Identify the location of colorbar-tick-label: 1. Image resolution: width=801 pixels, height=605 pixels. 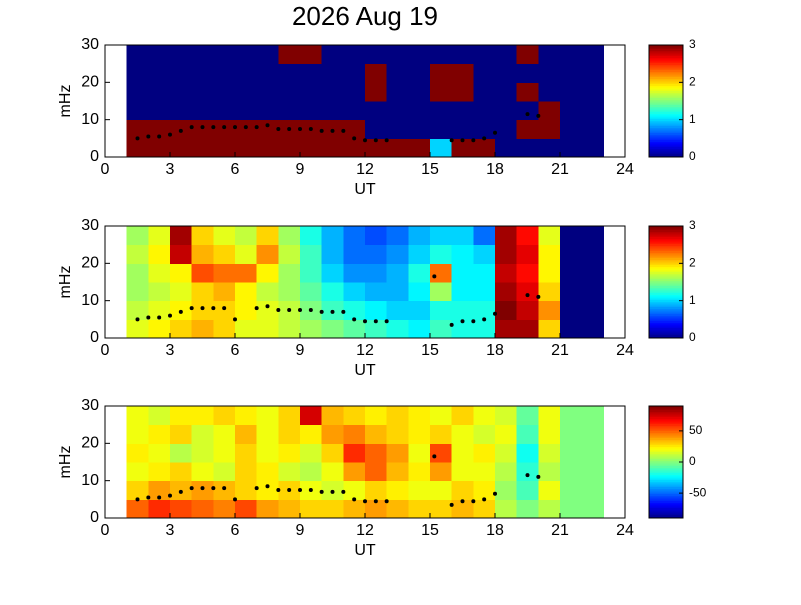
(692, 300).